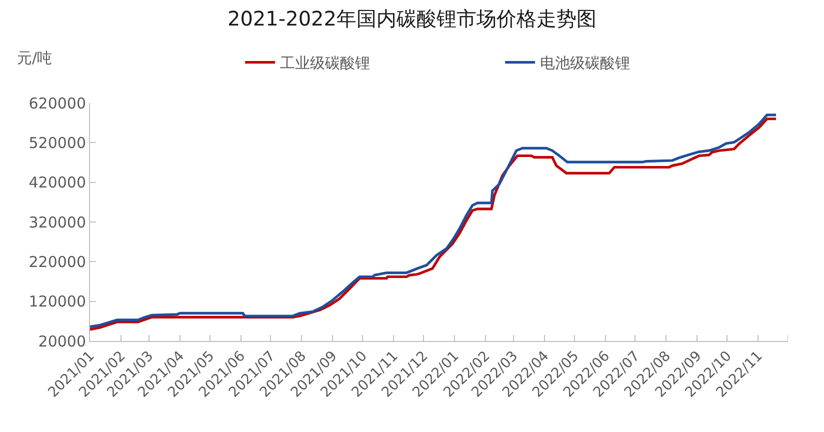  I want to click on y-tick-label: 120000, so click(57, 301).